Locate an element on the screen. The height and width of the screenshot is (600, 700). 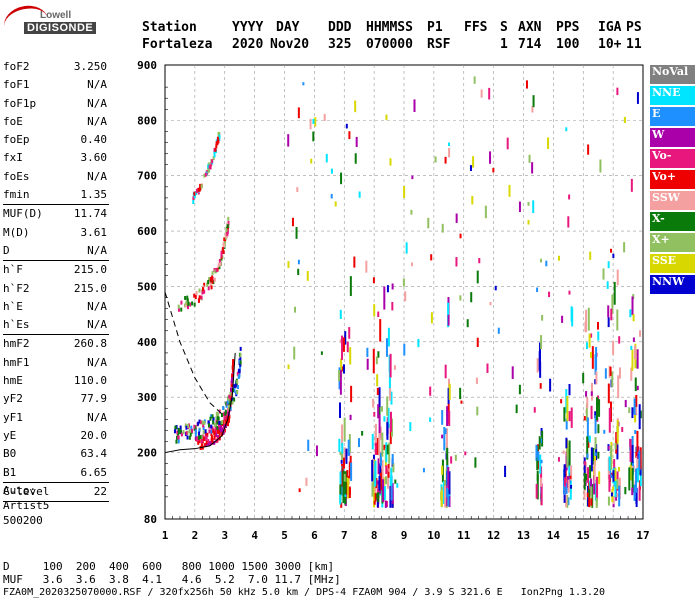
header-value-2: Nov20 is located at coordinates (290, 44).